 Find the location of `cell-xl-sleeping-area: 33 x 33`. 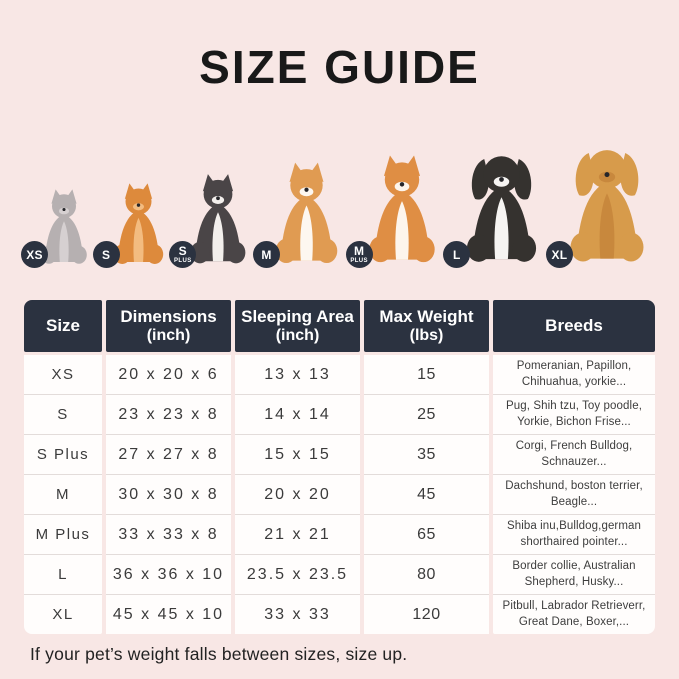

cell-xl-sleeping-area: 33 x 33 is located at coordinates (297, 614).